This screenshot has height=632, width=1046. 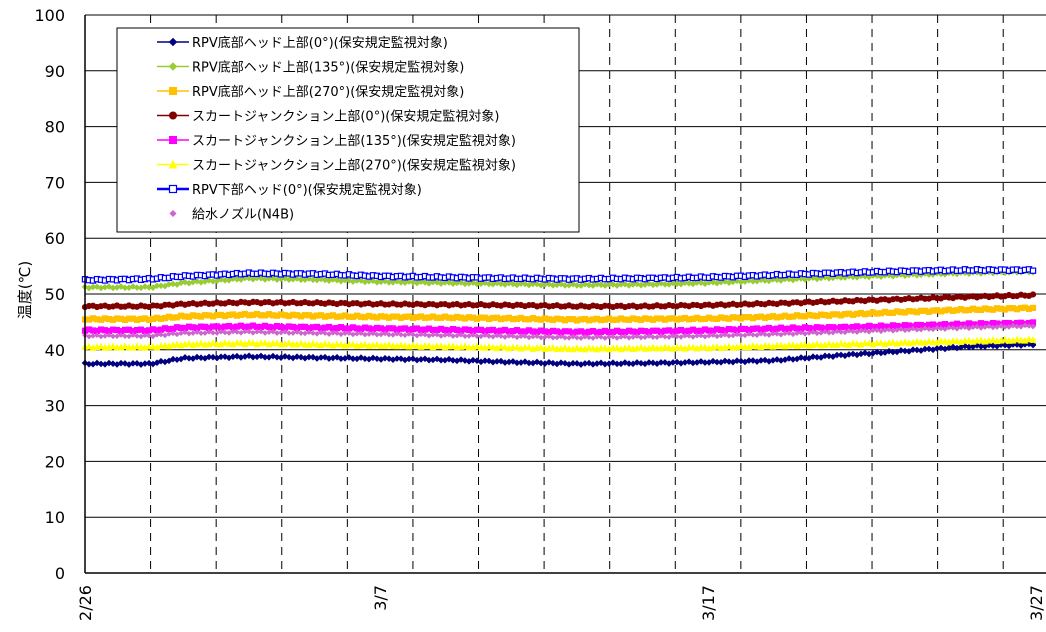 I want to click on y-tick-label: 10, so click(x=55, y=517).